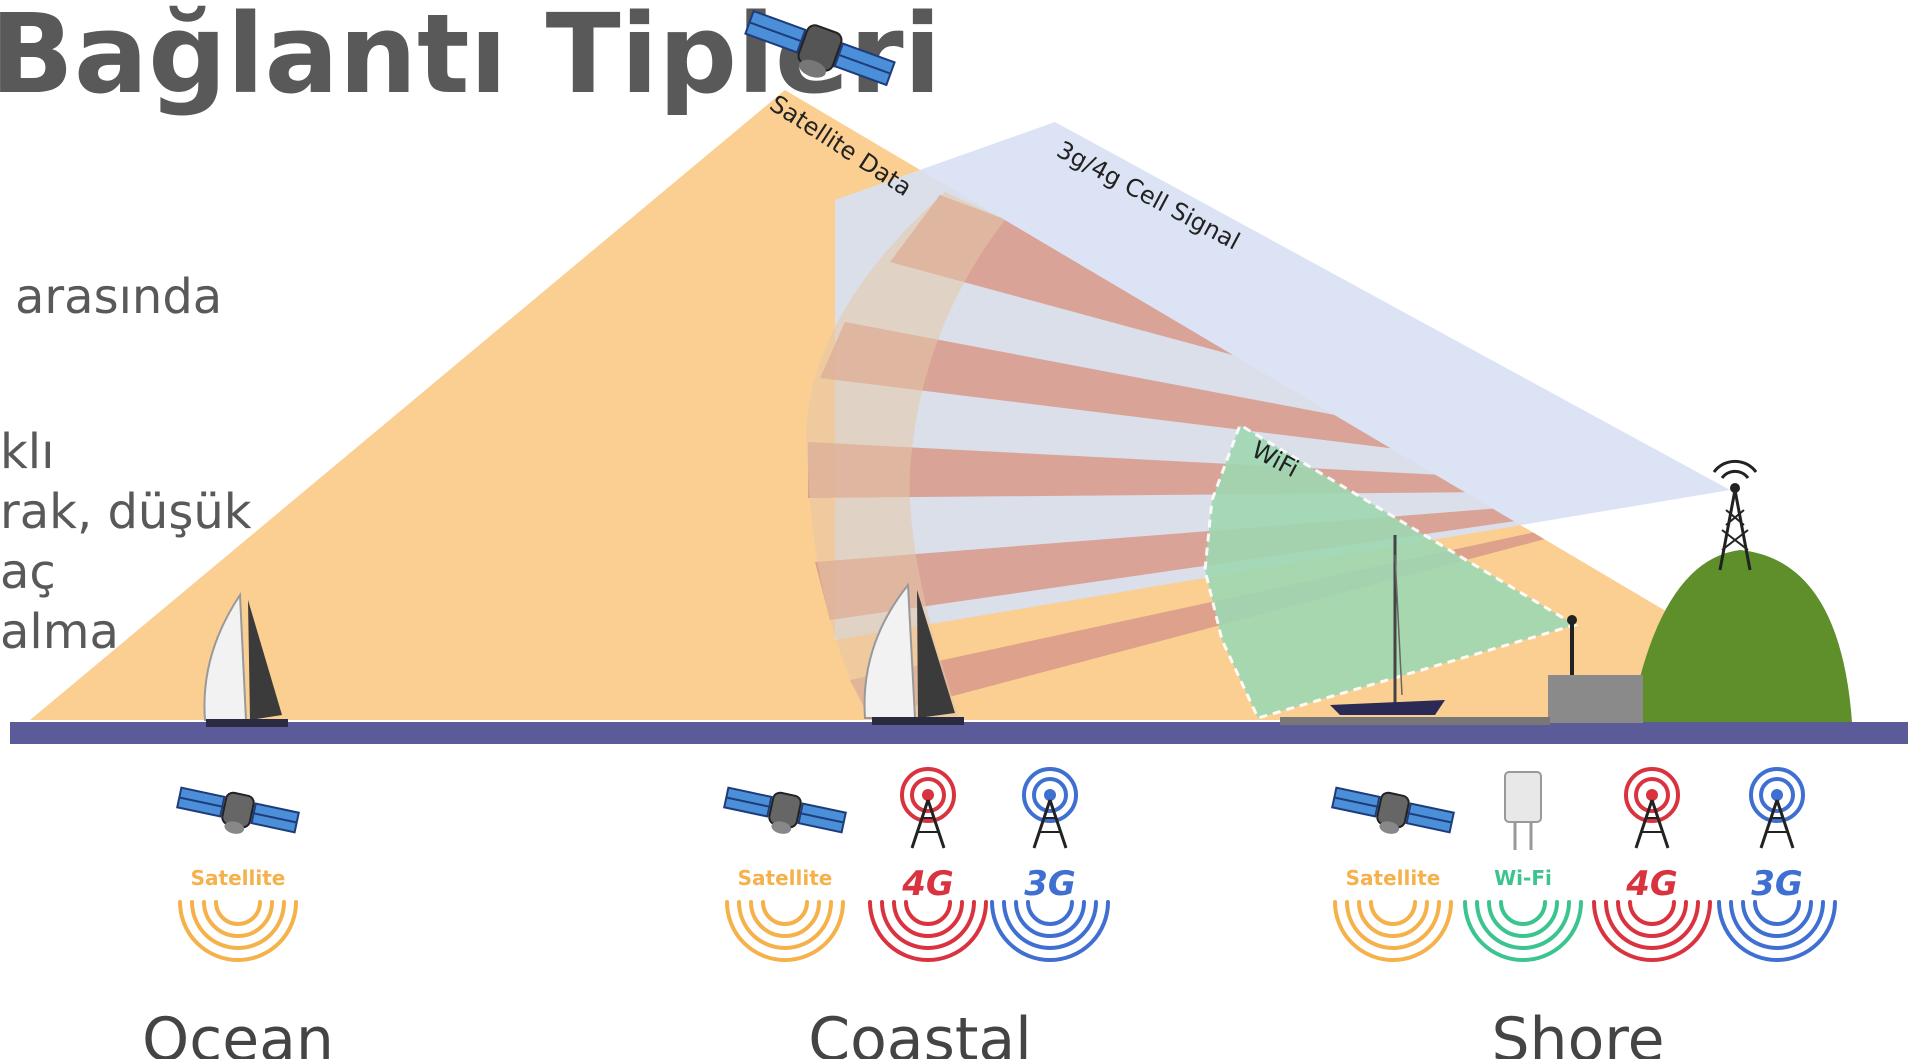  What do you see at coordinates (959, 733) in the screenshot?
I see `sea-line` at bounding box center [959, 733].